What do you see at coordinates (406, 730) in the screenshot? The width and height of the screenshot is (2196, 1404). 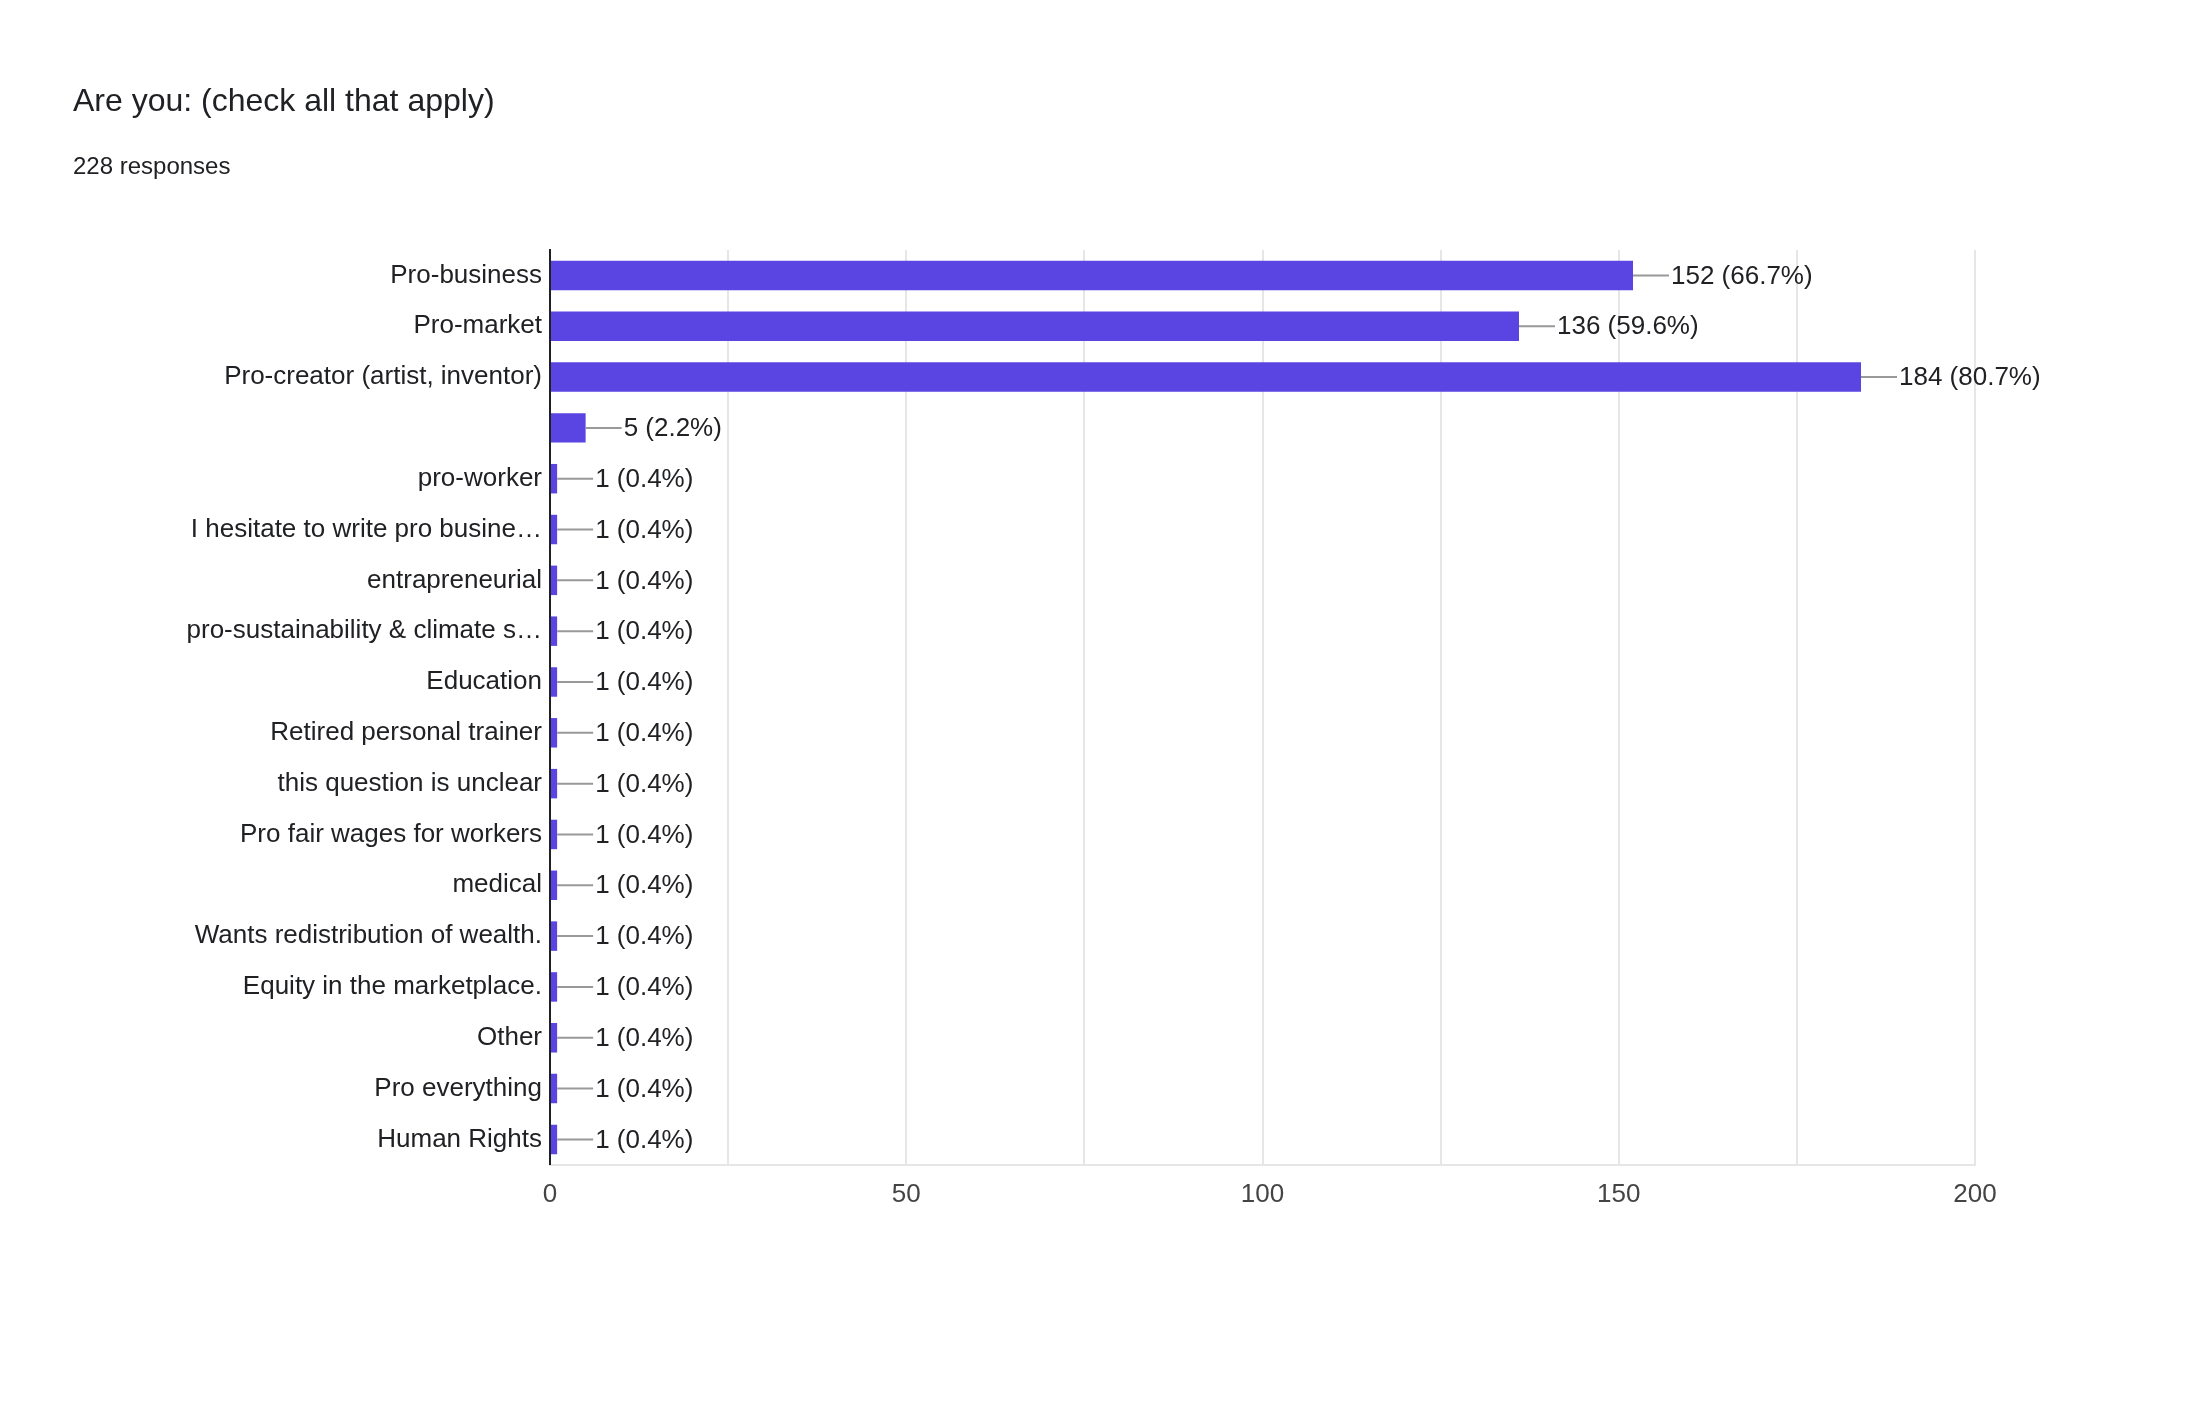 I see `y-tick-label: Retired personal trainer` at bounding box center [406, 730].